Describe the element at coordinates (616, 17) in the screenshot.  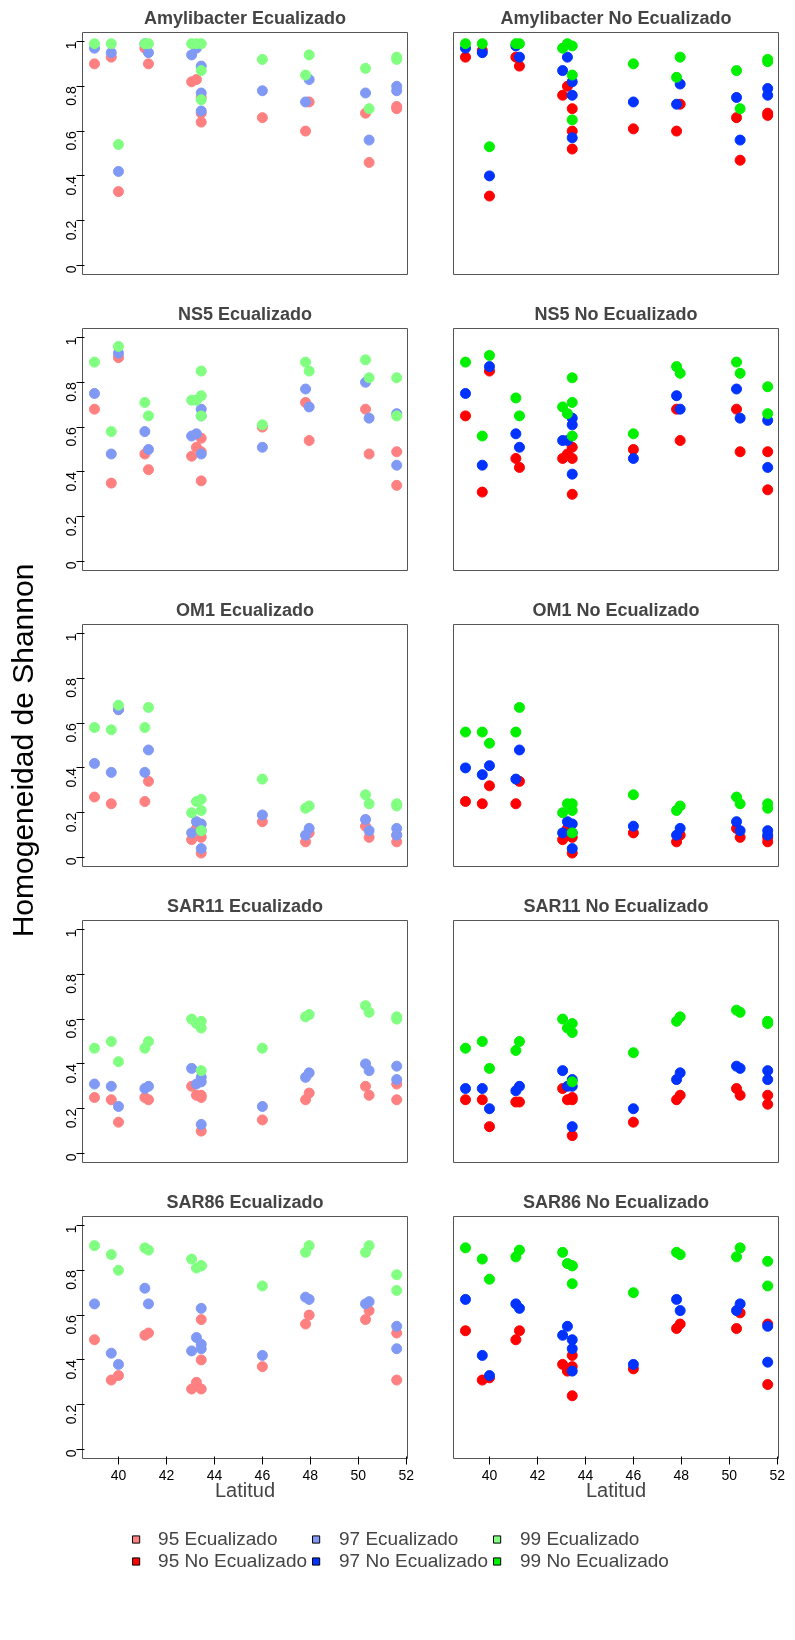
I see `chart-title: Amylibacter No Ecualizado` at that location.